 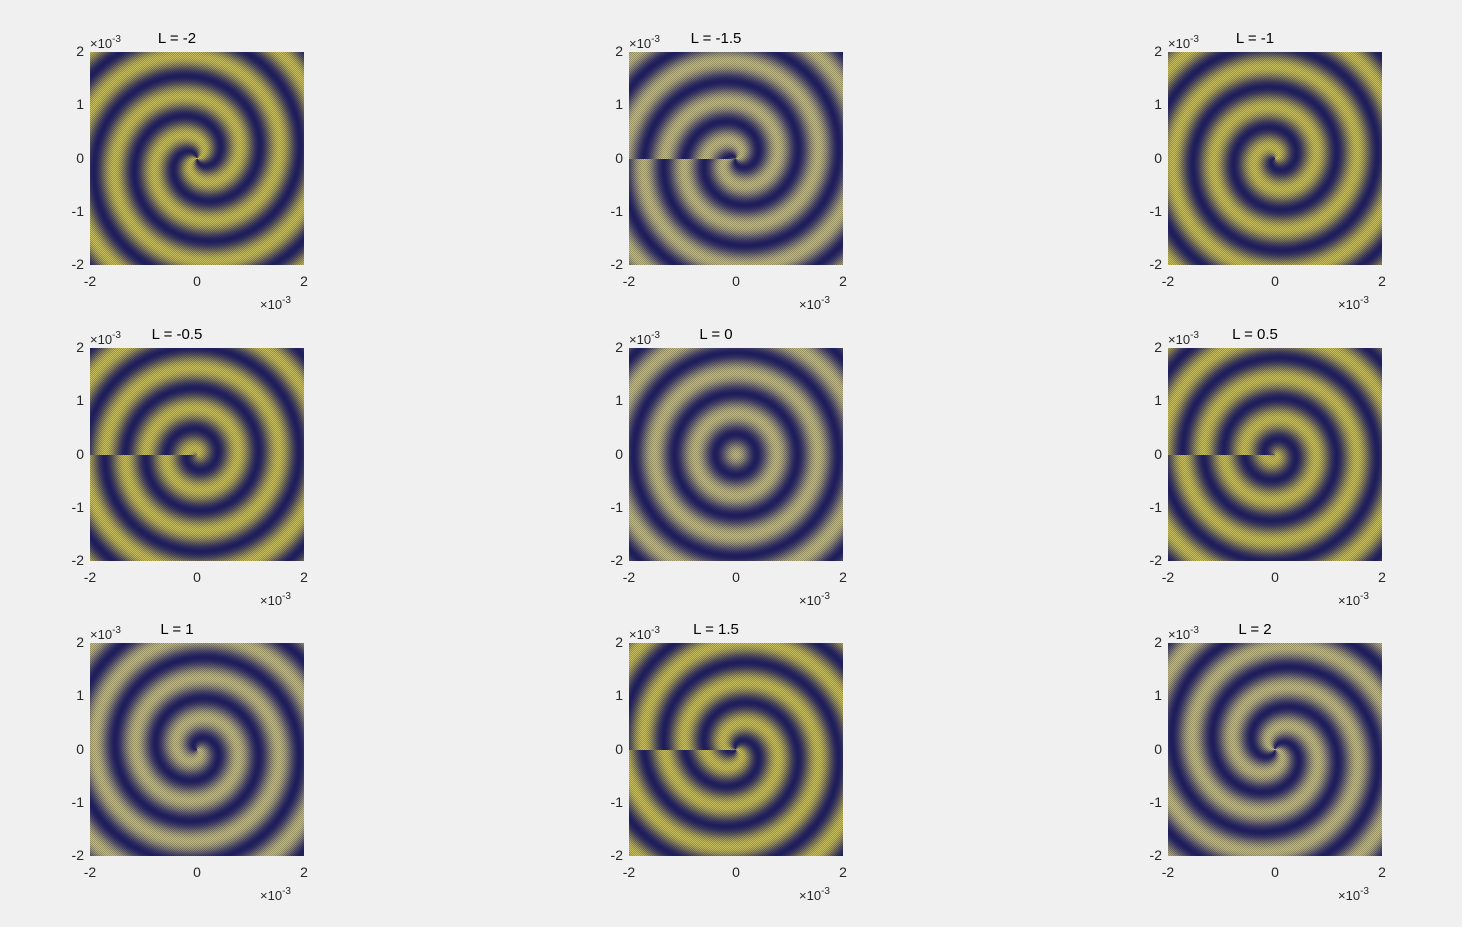 I want to click on subplot-panel: L = -1.5 ×10⁻³ 2 1 0 -1 -2 -2 0 2 ×10⁻³, so click(x=739, y=180).